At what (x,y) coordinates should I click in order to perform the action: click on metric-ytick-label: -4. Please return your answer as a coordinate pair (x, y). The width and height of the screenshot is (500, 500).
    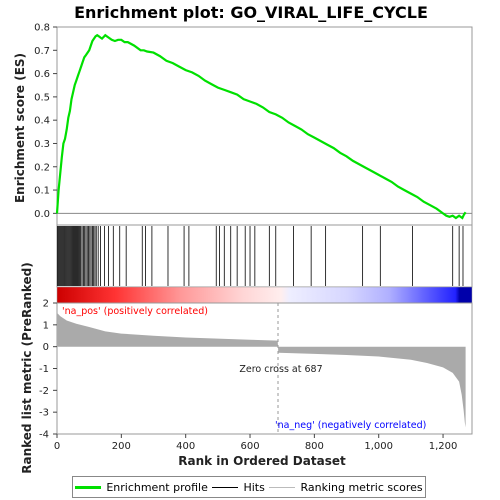
    Looking at the image, I should click on (44, 435).